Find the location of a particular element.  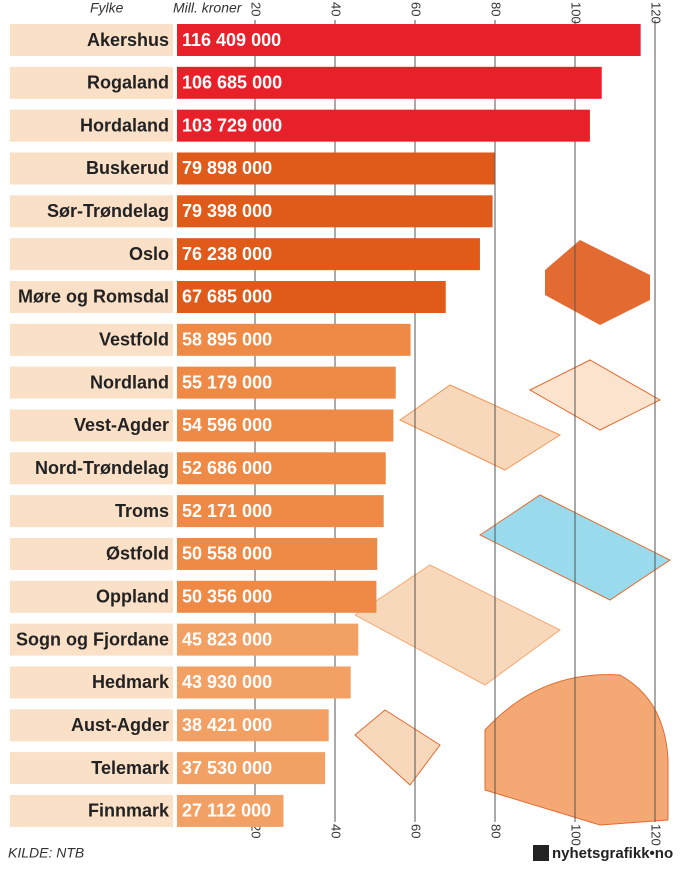

value-label: 76 238 000 is located at coordinates (227, 254).